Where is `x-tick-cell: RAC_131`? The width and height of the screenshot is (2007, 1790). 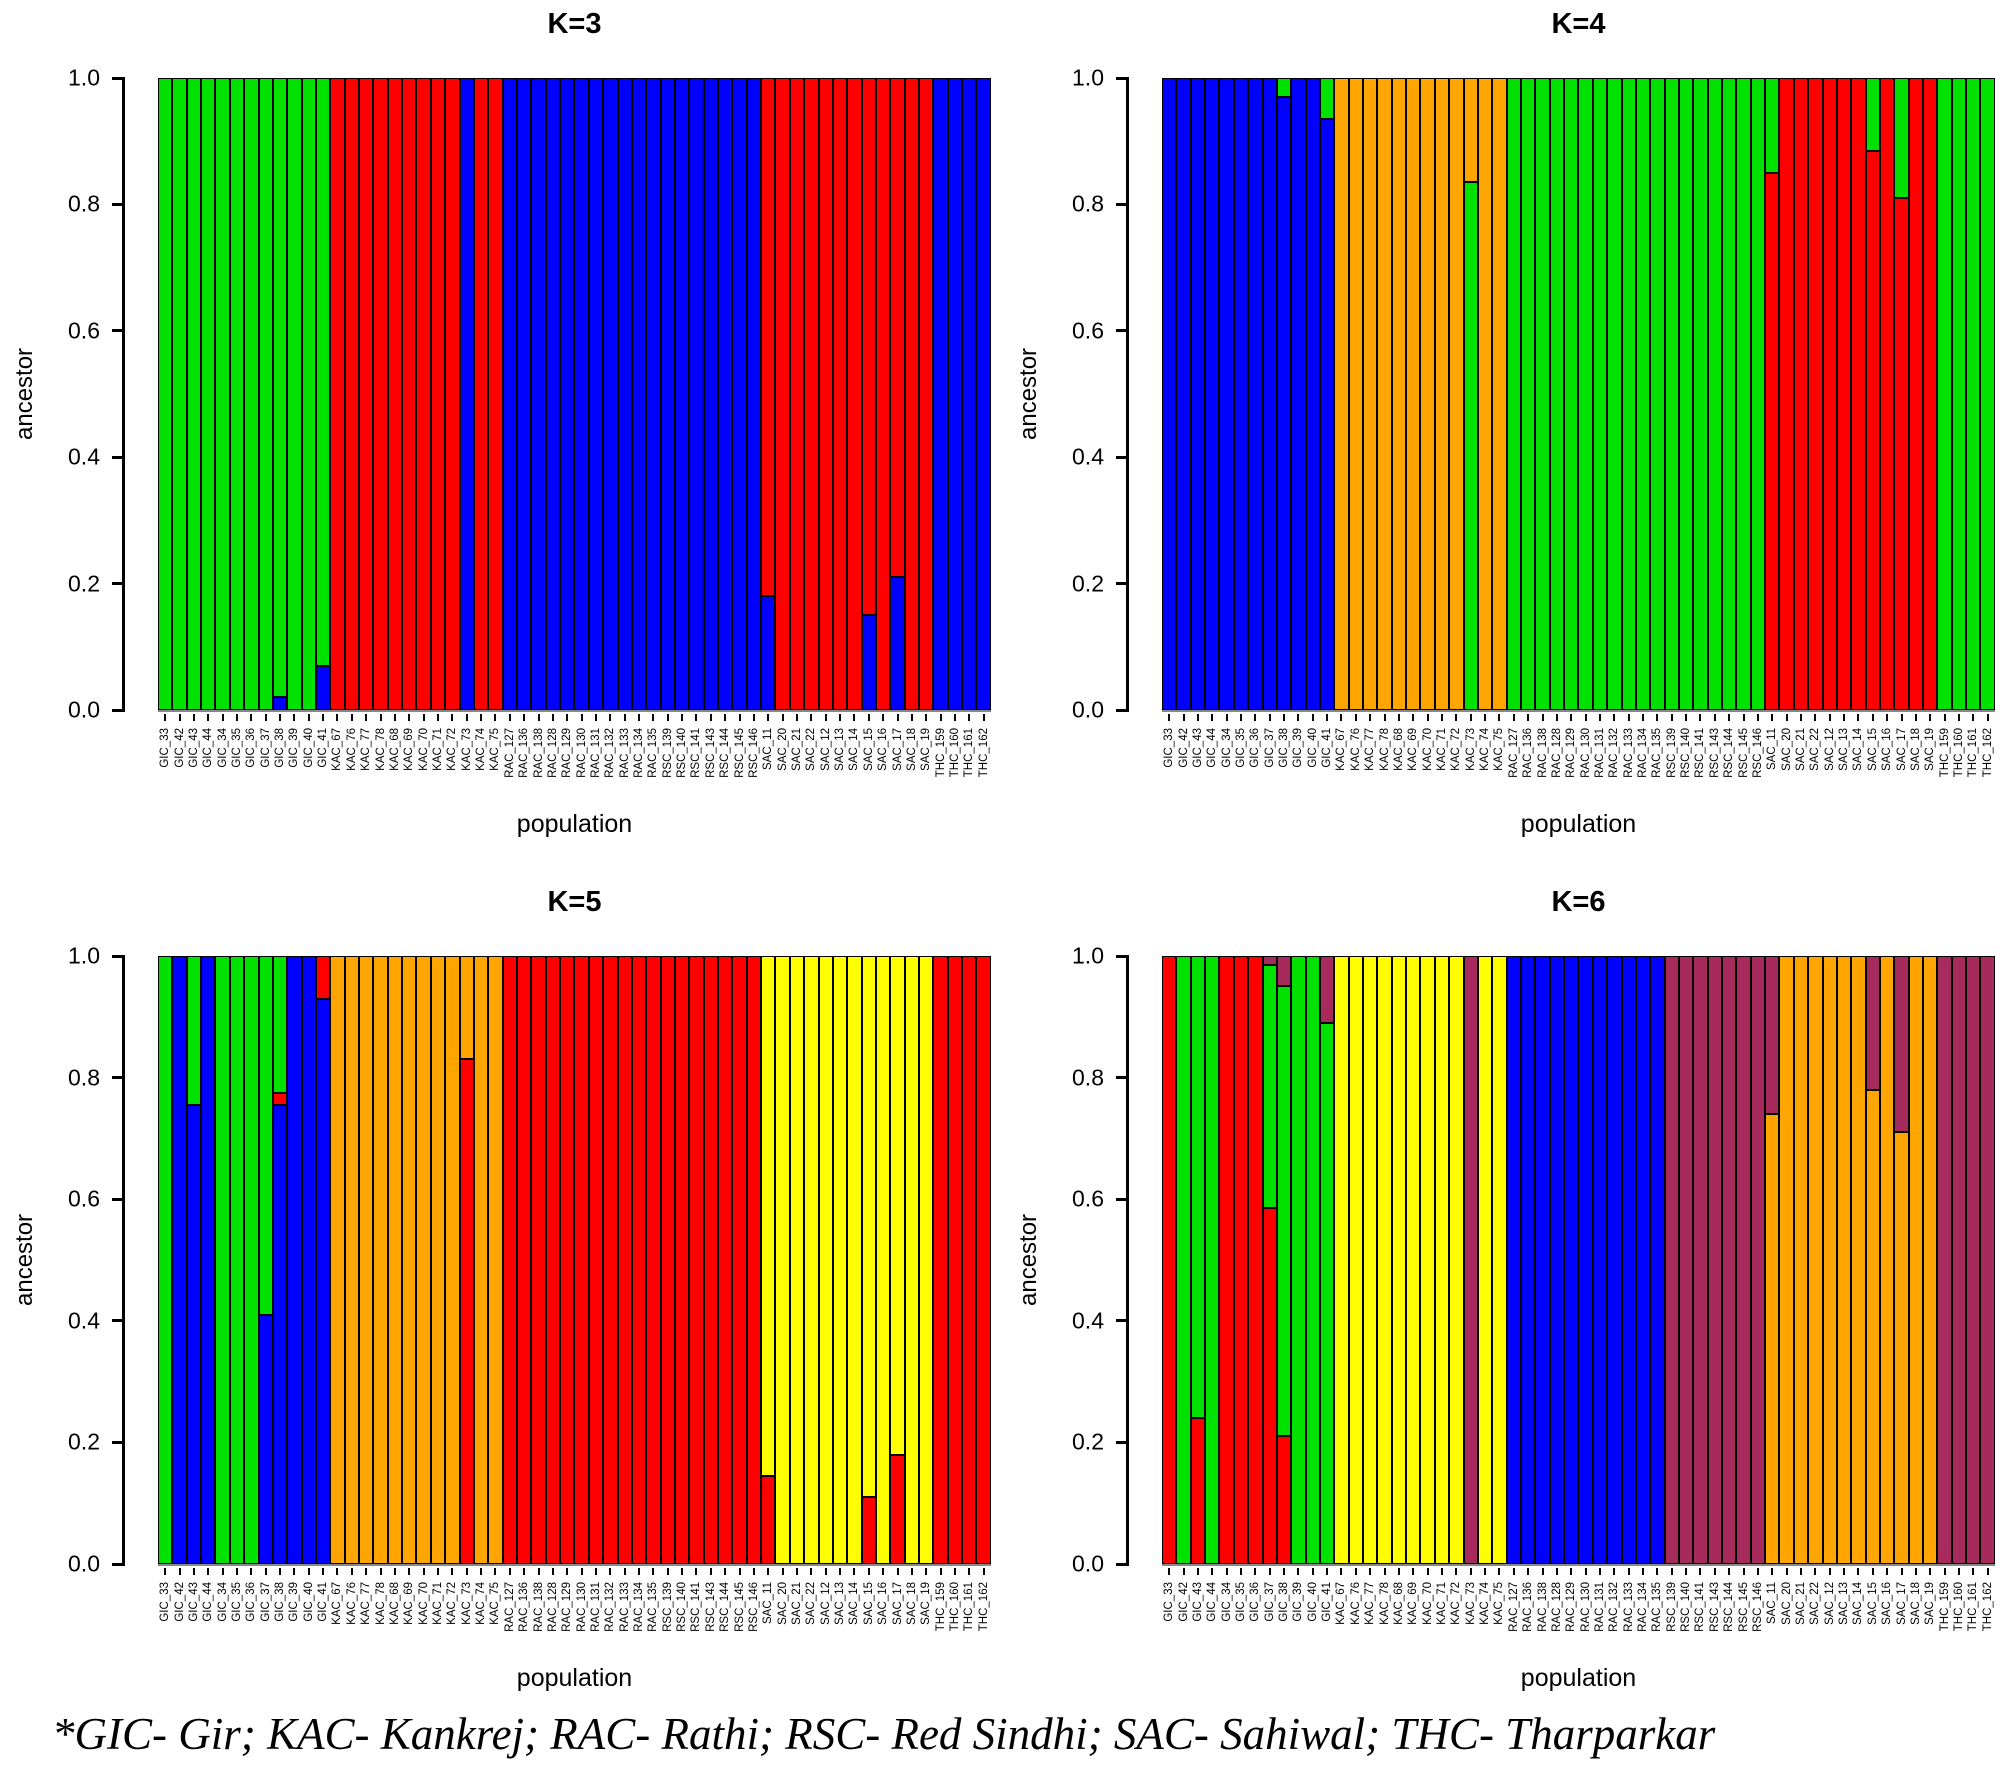
x-tick-cell: RAC_131 is located at coordinates (1600, 761).